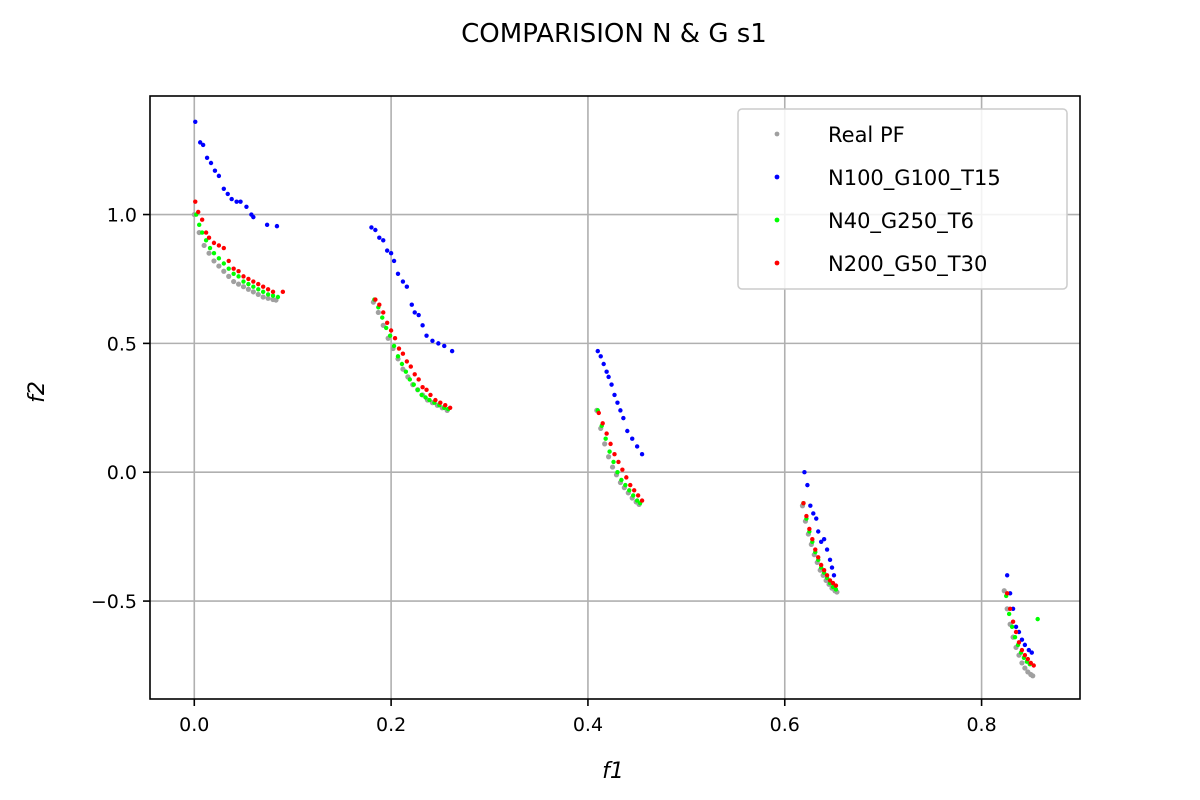 This screenshot has height=800, width=1200. What do you see at coordinates (907, 264) in the screenshot?
I see `legend-label: N200_G50_T30` at bounding box center [907, 264].